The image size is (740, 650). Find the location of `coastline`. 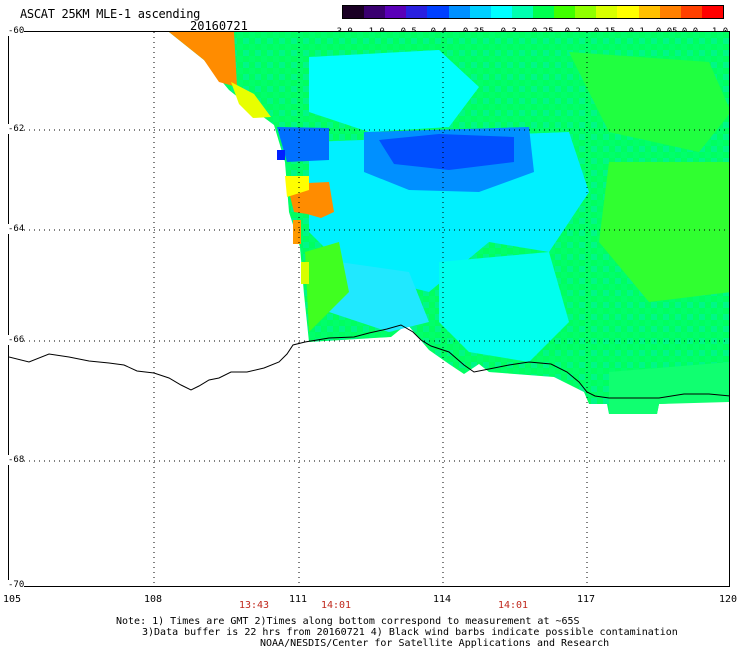

coastline is located at coordinates (369, 361).